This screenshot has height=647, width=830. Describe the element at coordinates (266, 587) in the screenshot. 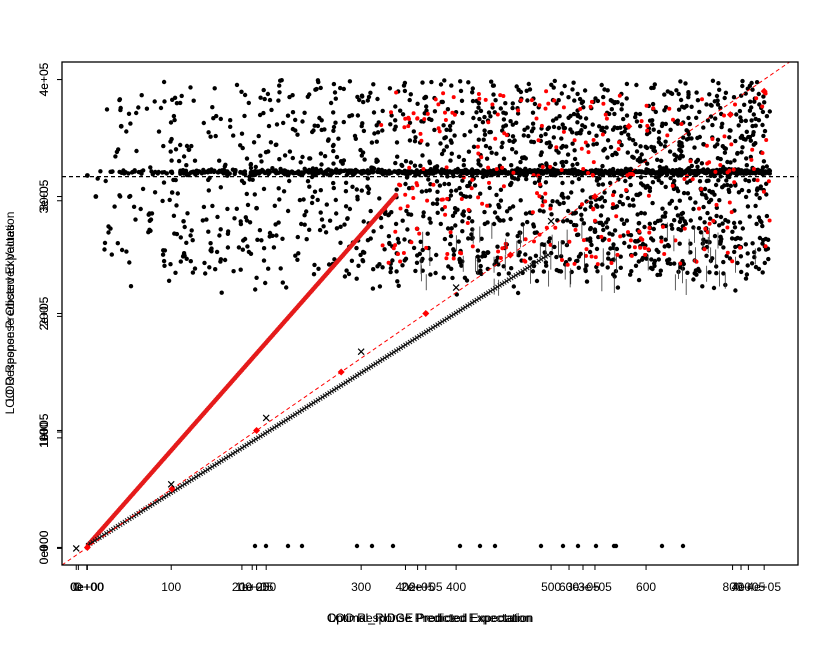

I see `x-tick-label: 200` at that location.